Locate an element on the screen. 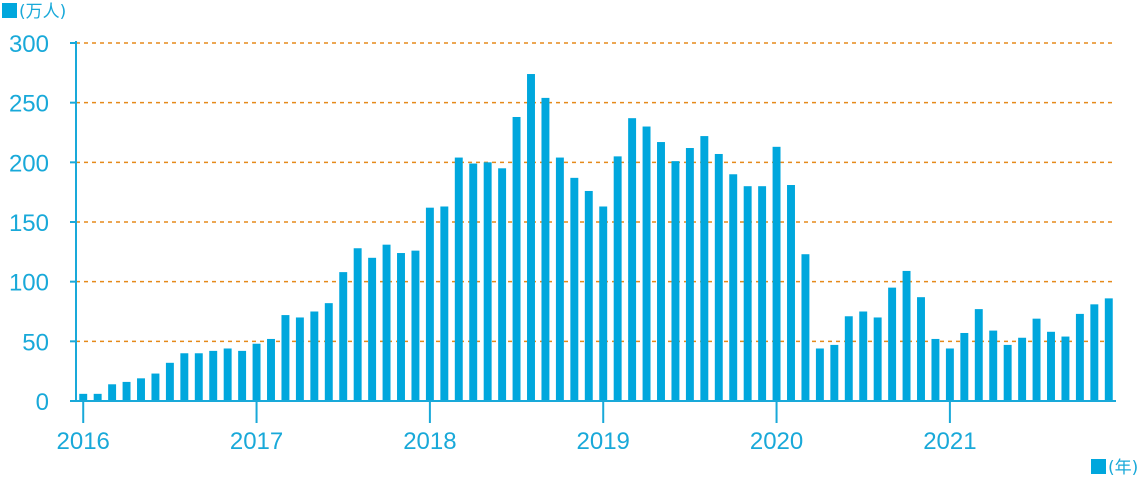  x-tick-labels: 2016 2017 2018 2019 2020 2021 is located at coordinates (517, 441).